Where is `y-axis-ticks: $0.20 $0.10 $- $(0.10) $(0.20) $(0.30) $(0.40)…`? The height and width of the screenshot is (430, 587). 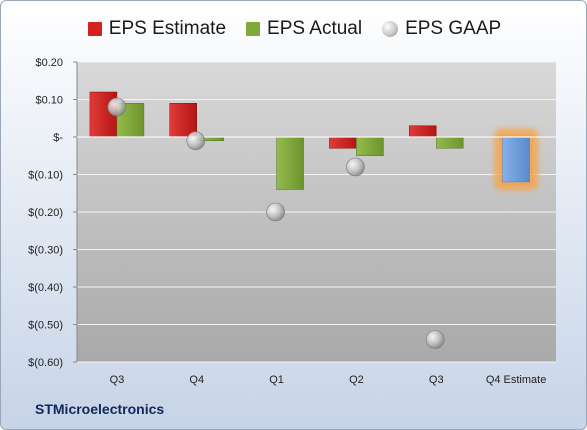
y-axis-ticks: $0.20 $0.10 $- $(0.10) $(0.20) $(0.30) $(0.40)… is located at coordinates (53, 213).